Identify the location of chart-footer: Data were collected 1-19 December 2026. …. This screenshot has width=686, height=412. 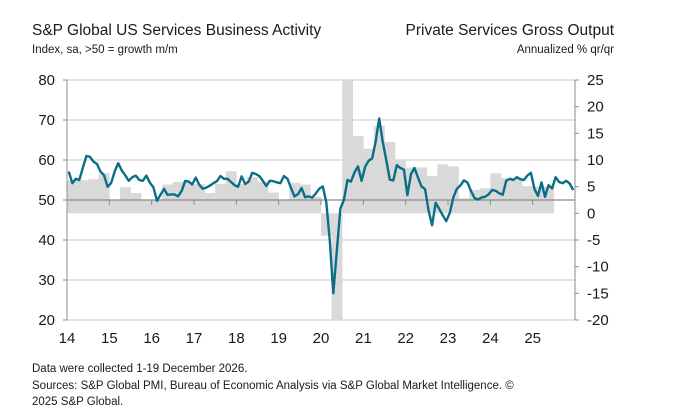
(273, 386).